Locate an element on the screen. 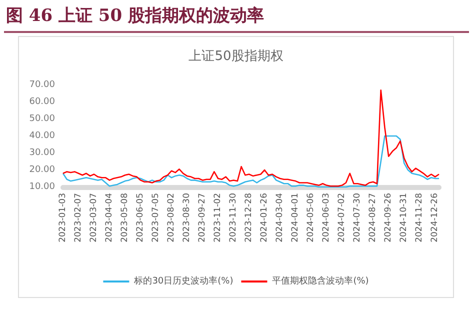 The image size is (473, 320). x-tick-label: 2023-08-02 is located at coordinates (171, 217).